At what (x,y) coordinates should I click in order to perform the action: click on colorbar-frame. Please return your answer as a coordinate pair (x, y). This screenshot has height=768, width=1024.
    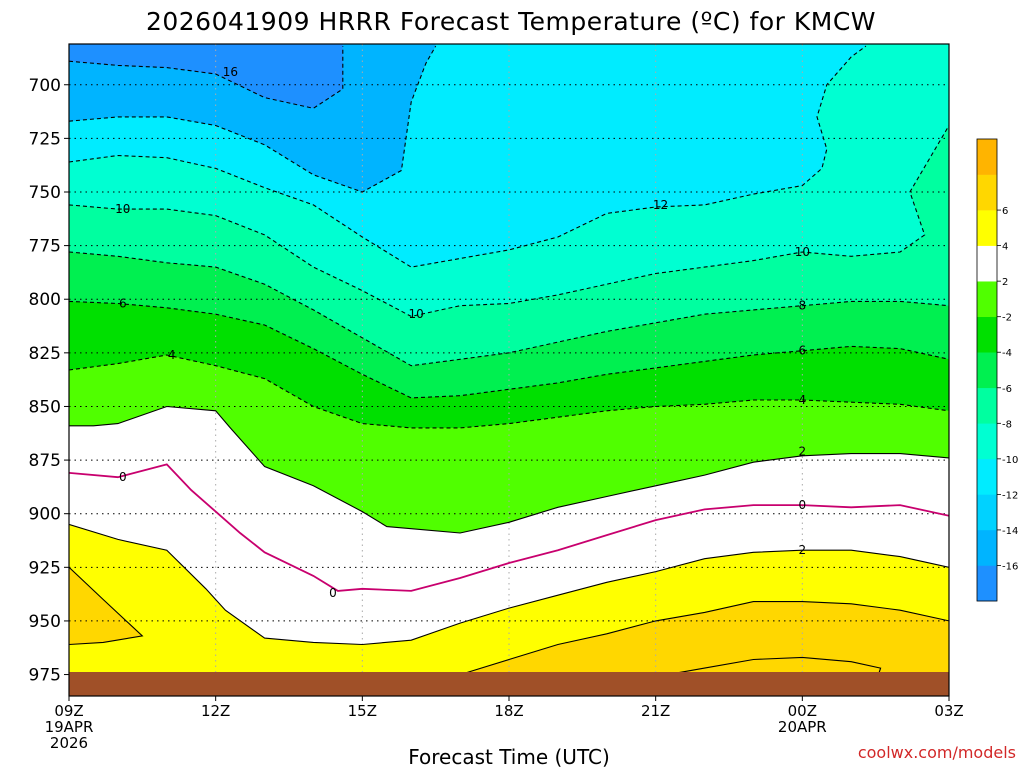
    Looking at the image, I should click on (987, 370).